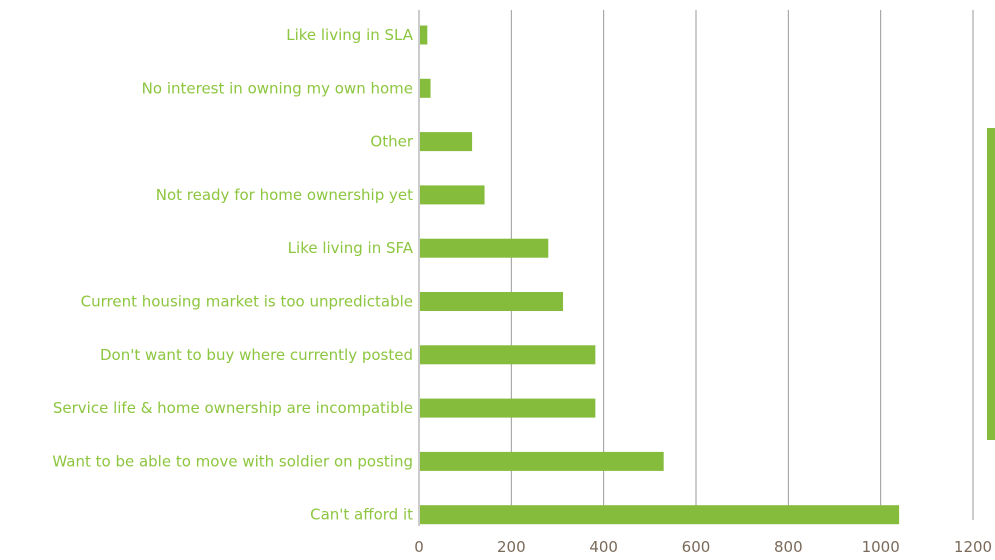  I want to click on category-label: Not ready for home ownership yet, so click(284, 195).